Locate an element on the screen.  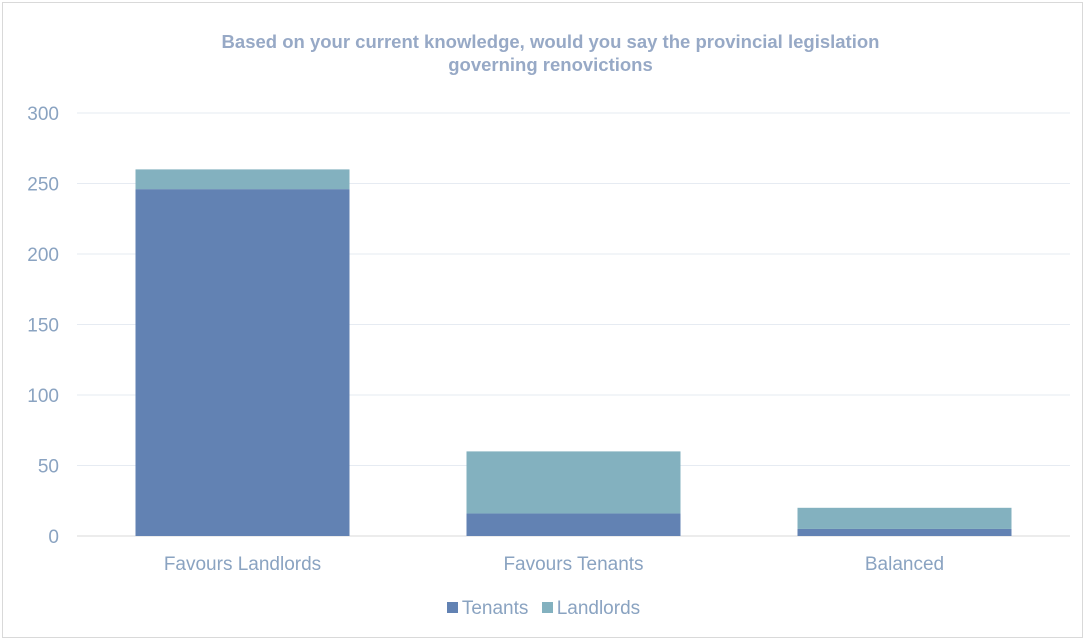
bar-tenants-favours-landlords is located at coordinates (242, 362).